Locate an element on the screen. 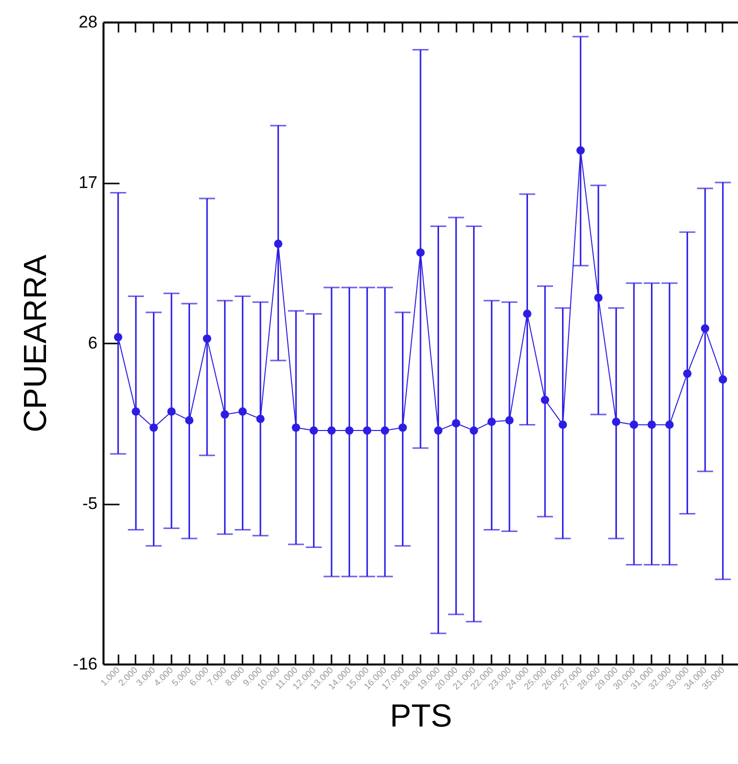  x-axis-title: PTS is located at coordinates (421, 716).